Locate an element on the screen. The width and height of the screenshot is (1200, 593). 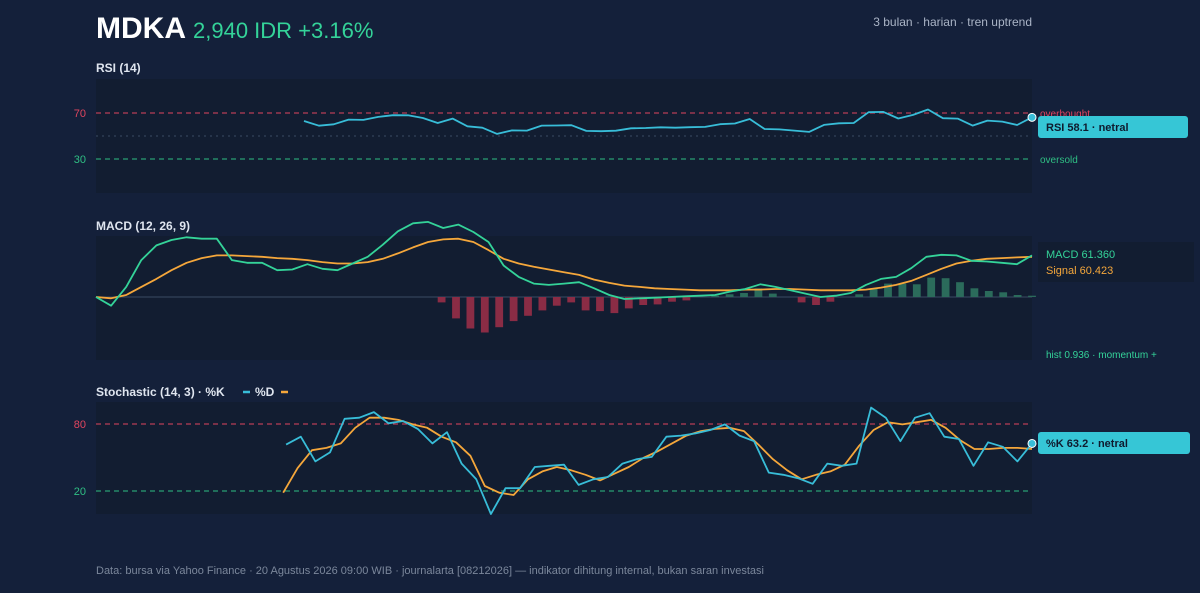
chart-meta: 3 bulan · harian · tren uptrend is located at coordinates (952, 22).